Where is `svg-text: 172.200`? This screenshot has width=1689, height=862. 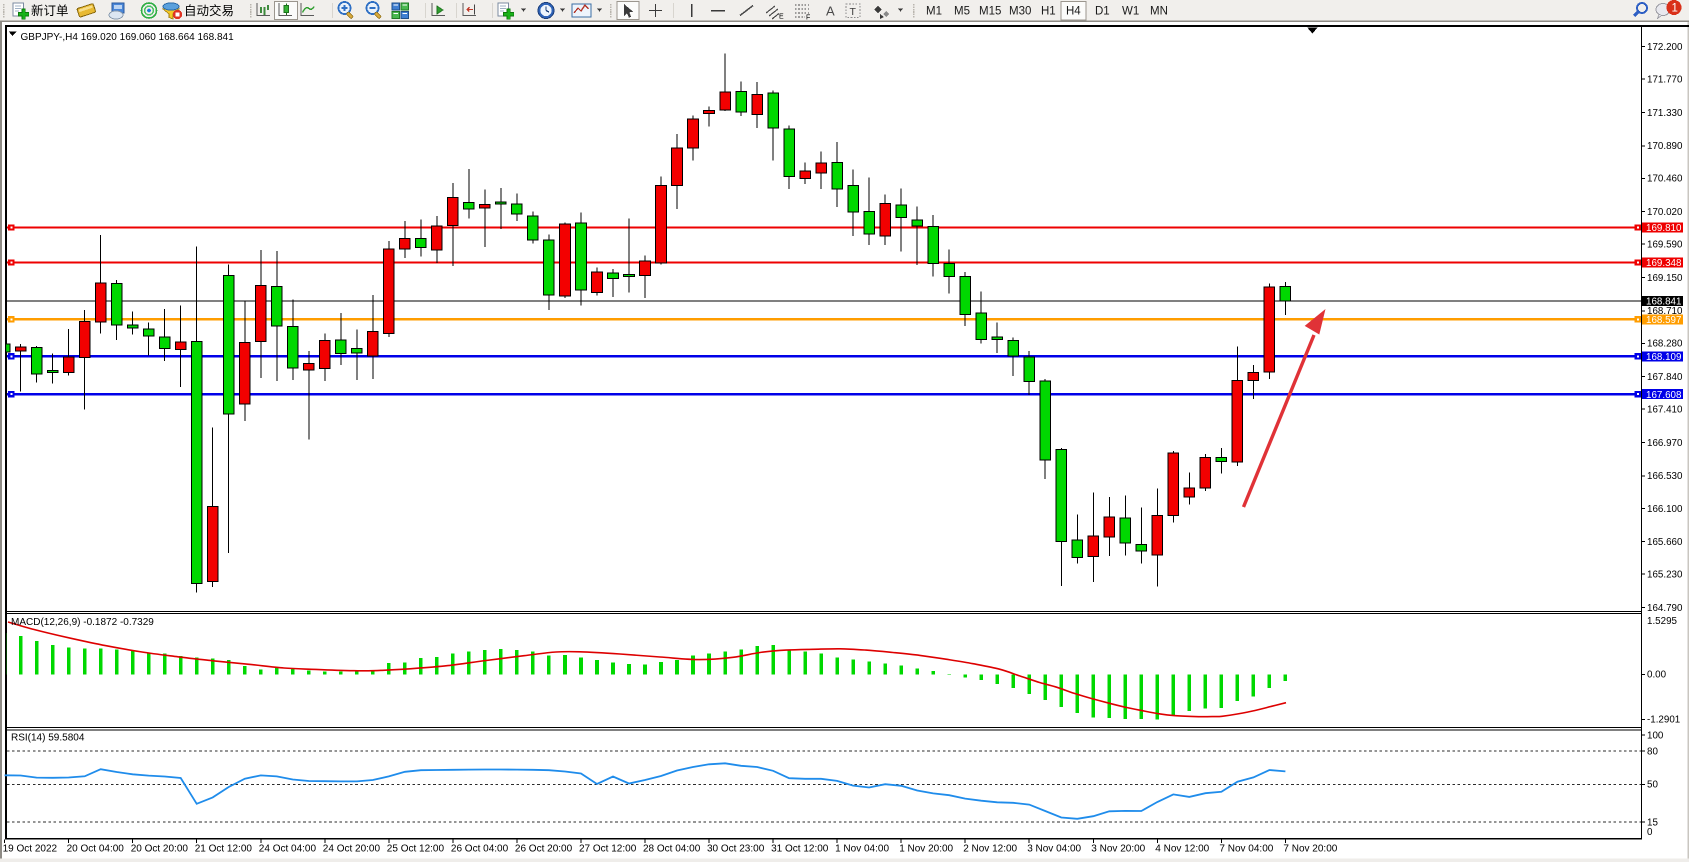 svg-text: 172.200 is located at coordinates (1665, 47).